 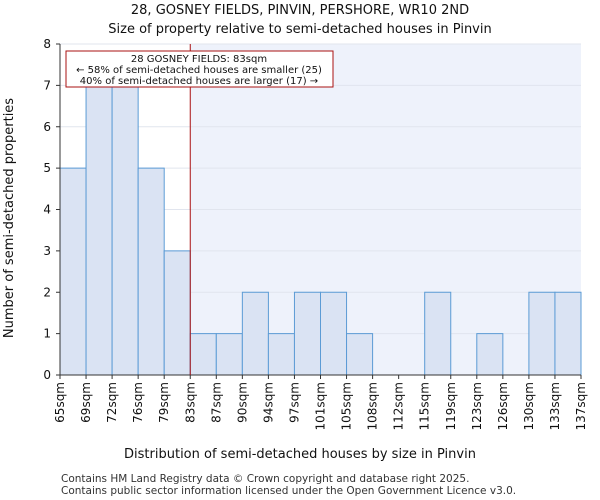 I want to click on x-tick-label: 94sqm, so click(x=268, y=402).